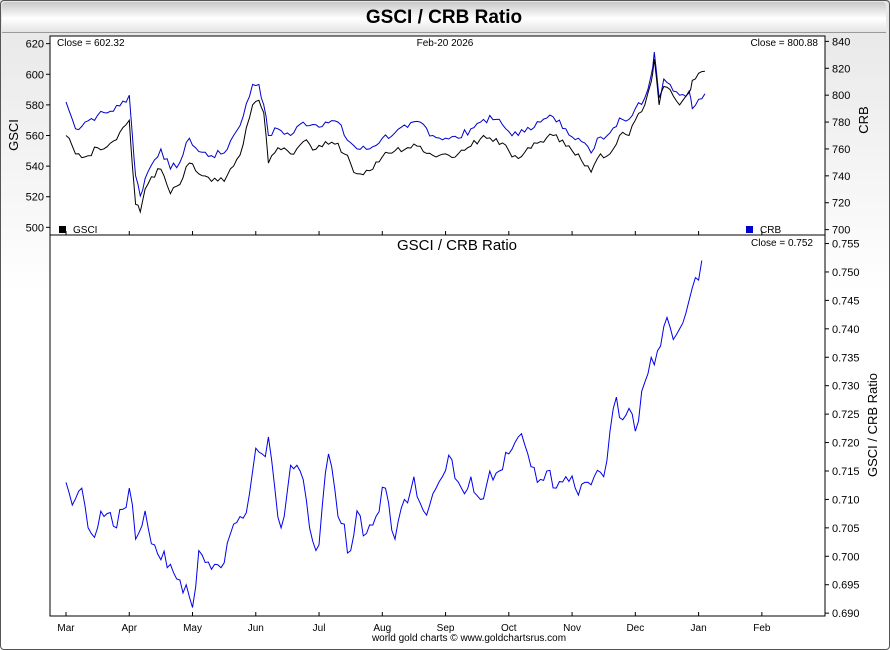  Describe the element at coordinates (846, 301) in the screenshot. I see `ratio-tick-label: 0.745` at that location.